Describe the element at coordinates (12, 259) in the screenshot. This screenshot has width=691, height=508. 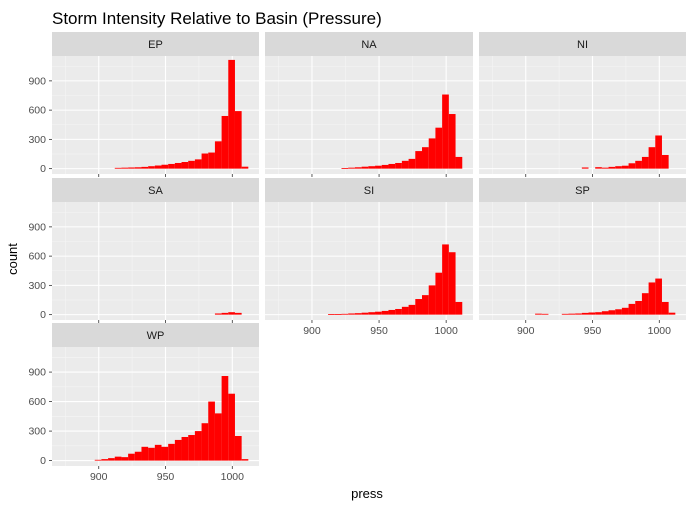
I see `y-axis-title: count` at that location.